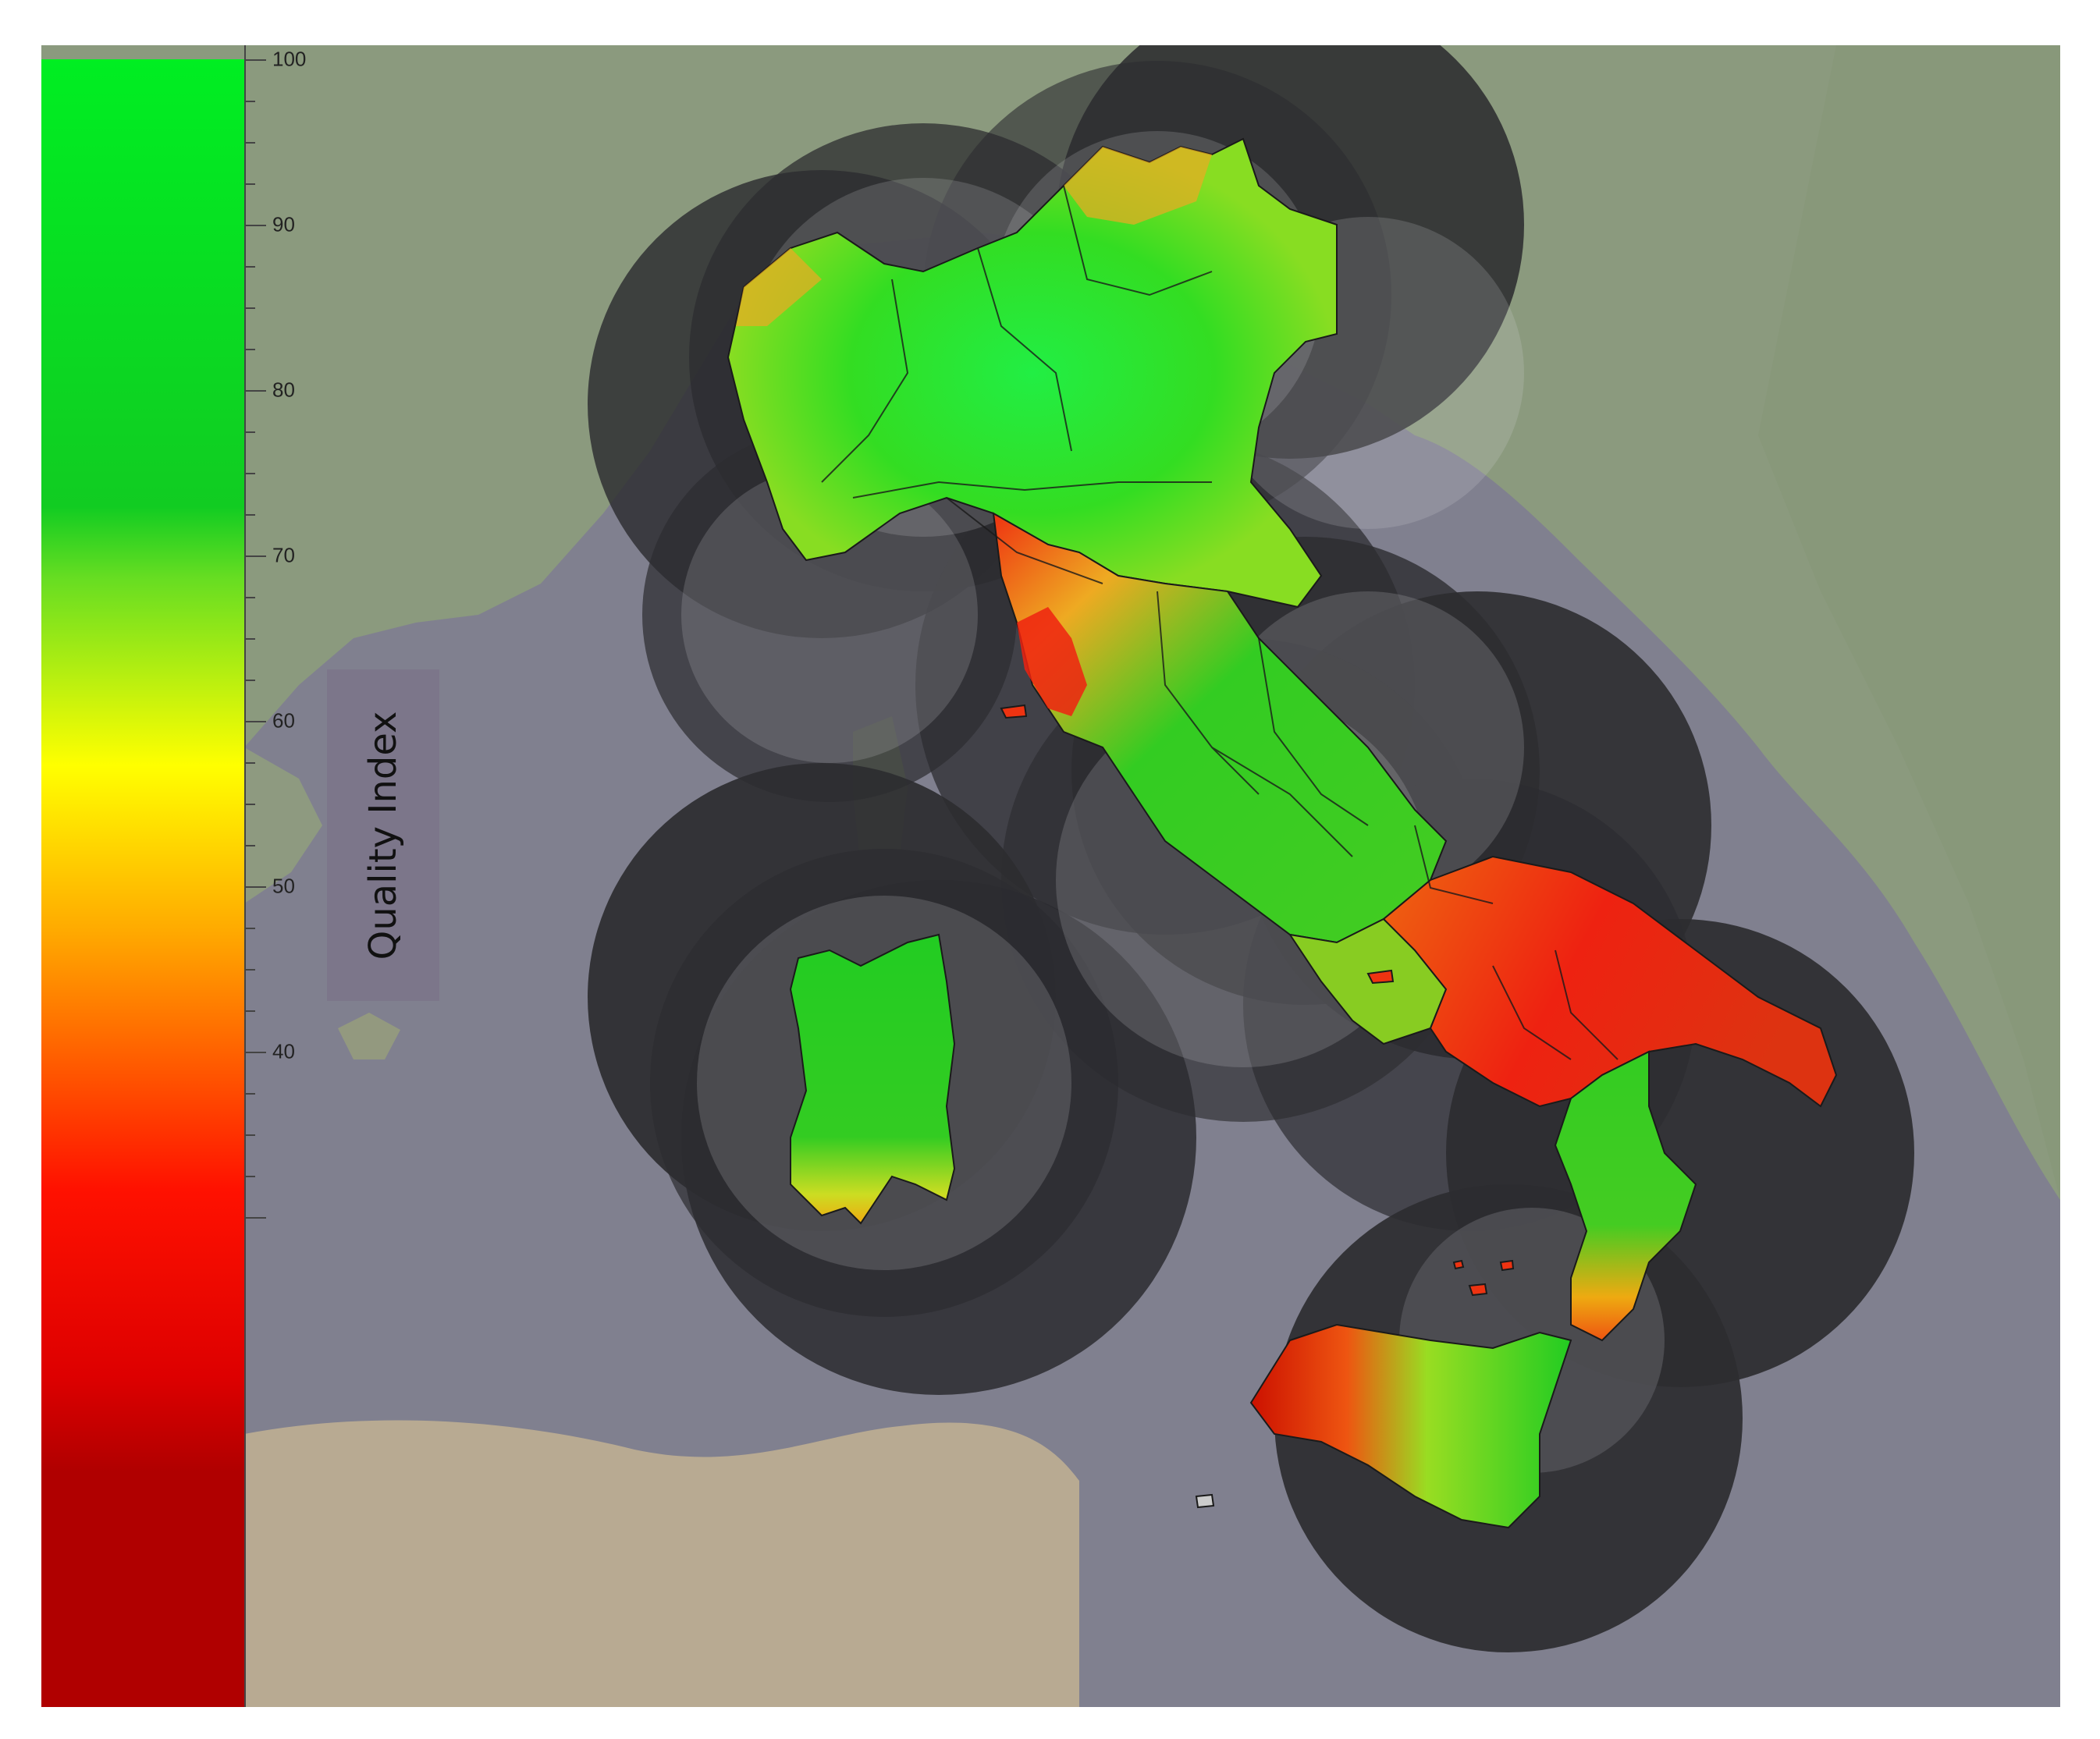 This screenshot has height=1739, width=2100. I want to click on north-africa-landmass, so click(661, 1563).